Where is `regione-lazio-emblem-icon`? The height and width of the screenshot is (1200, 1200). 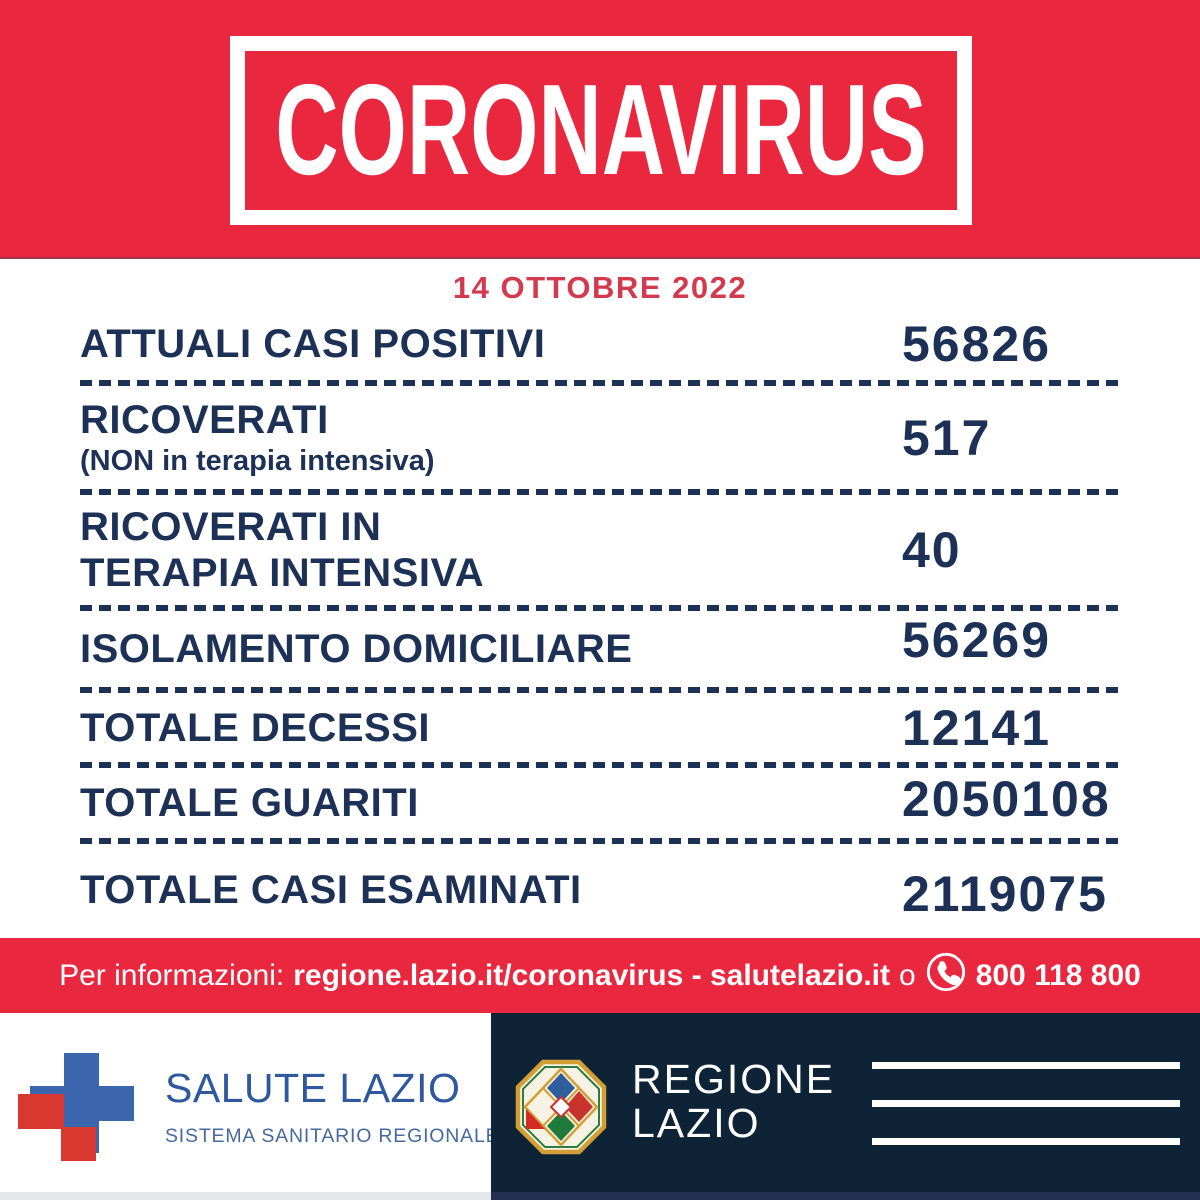 regione-lazio-emblem-icon is located at coordinates (561, 1109).